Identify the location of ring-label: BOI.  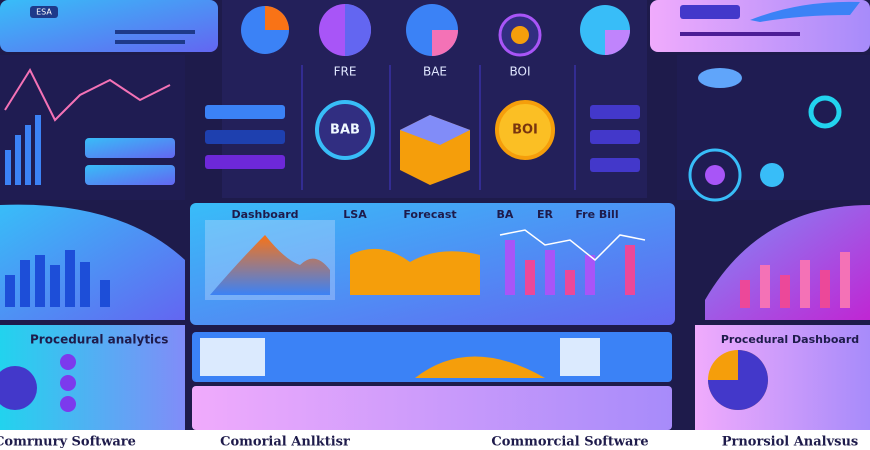
(525, 130).